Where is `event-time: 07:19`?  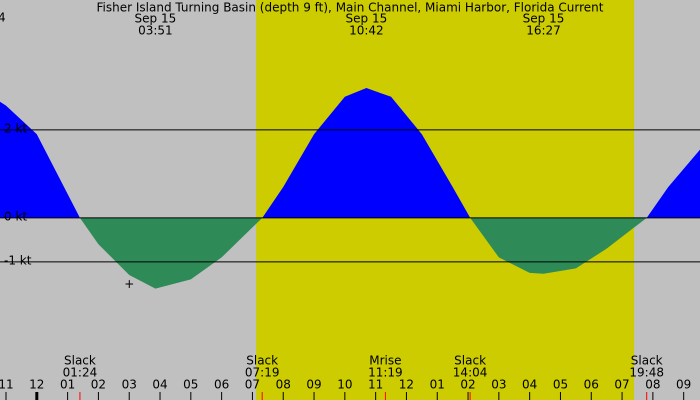 event-time: 07:19 is located at coordinates (262, 373).